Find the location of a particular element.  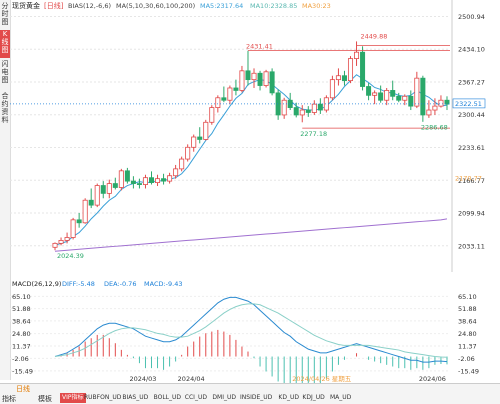

indicator-tab: KD_UD is located at coordinates (288, 397).